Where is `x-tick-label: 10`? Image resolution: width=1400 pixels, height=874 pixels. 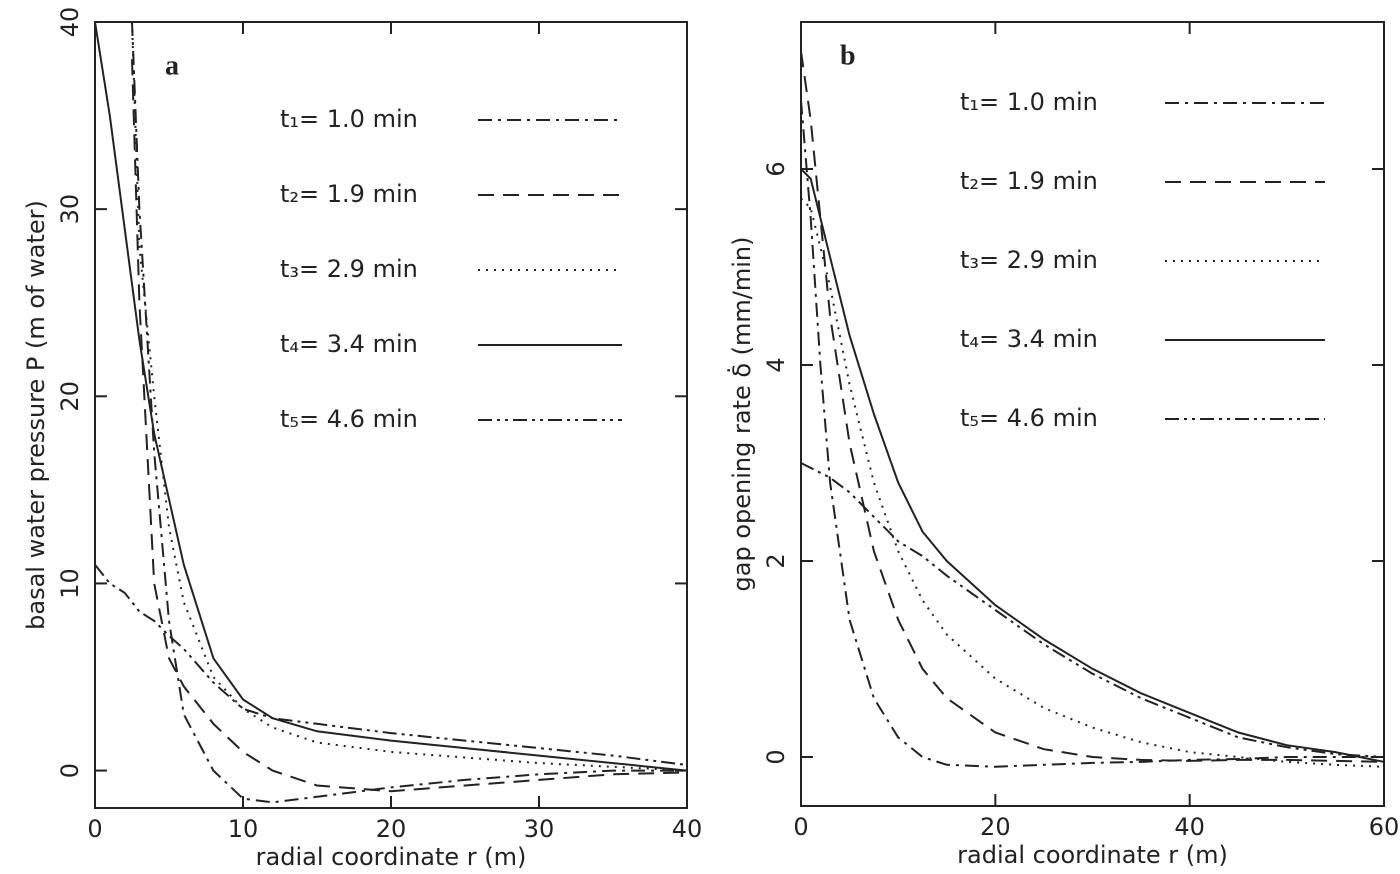
x-tick-label: 10 is located at coordinates (243, 829).